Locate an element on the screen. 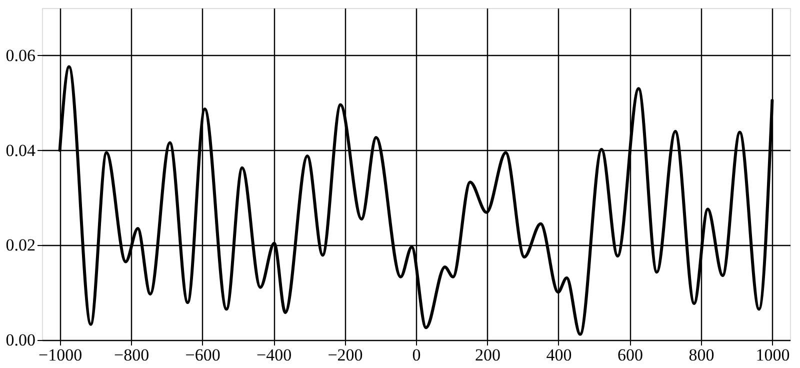  x-tick-label: −200 is located at coordinates (345, 355).